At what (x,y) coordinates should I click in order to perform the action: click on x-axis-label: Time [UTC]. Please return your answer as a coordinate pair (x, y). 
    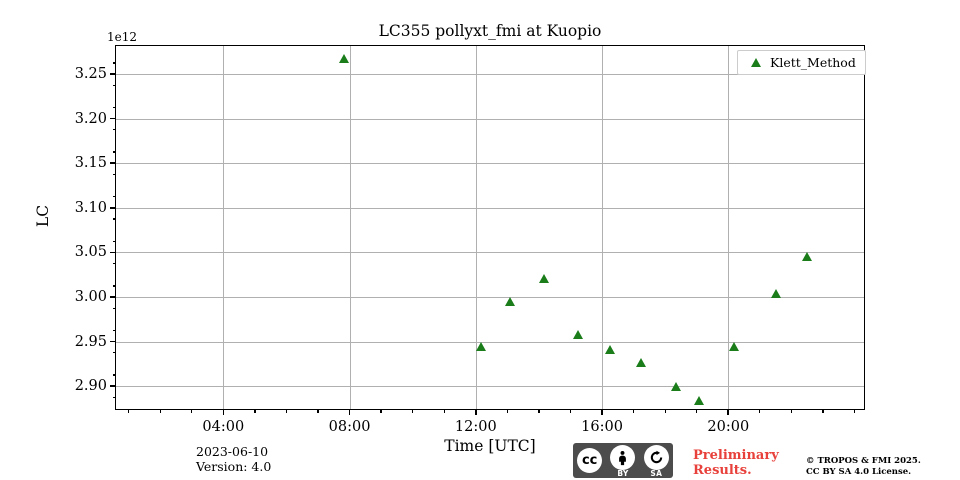
    Looking at the image, I should click on (490, 446).